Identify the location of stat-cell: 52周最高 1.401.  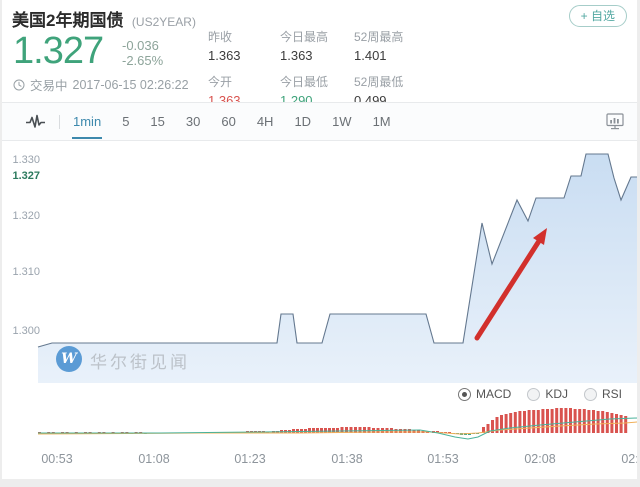
(400, 45).